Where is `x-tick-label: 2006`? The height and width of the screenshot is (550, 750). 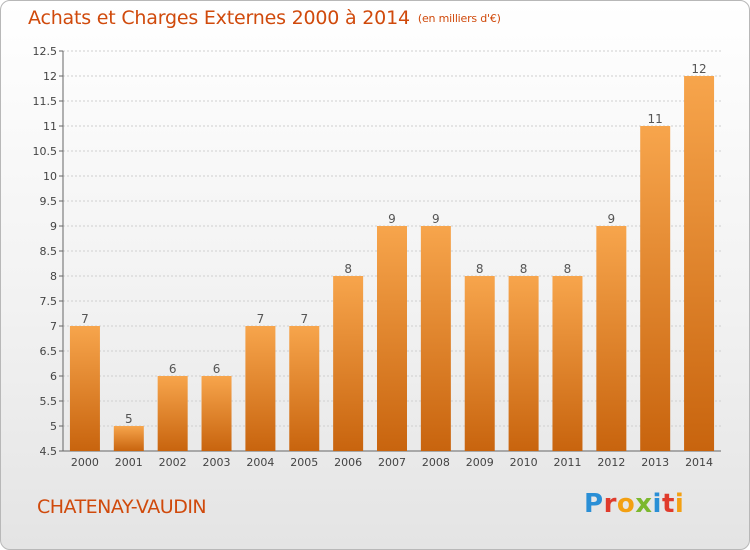 x-tick-label: 2006 is located at coordinates (348, 462).